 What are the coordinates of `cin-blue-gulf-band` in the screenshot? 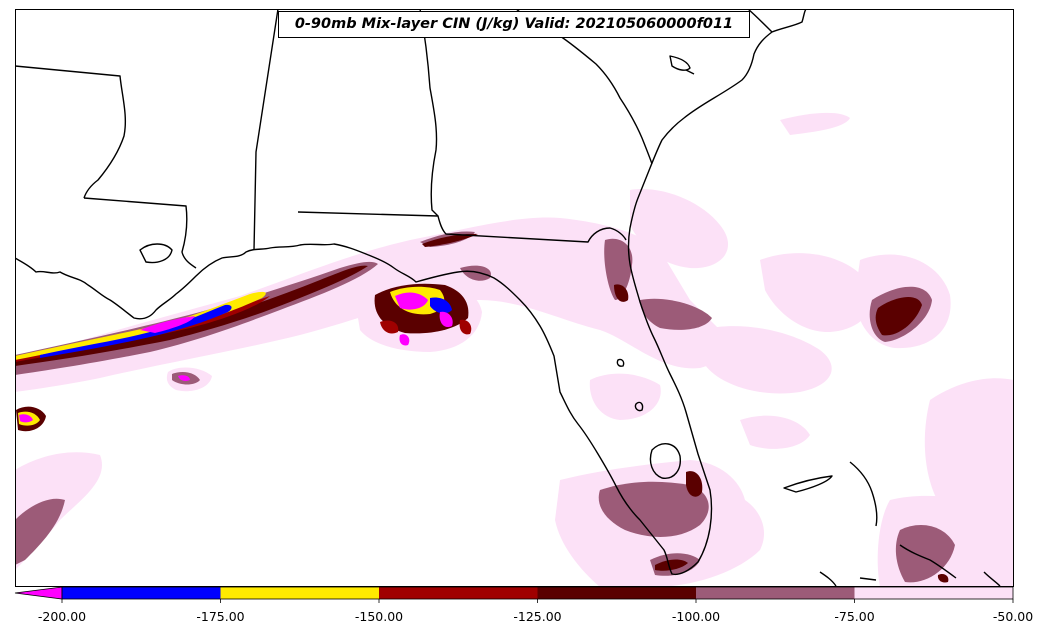 It's located at (136, 331).